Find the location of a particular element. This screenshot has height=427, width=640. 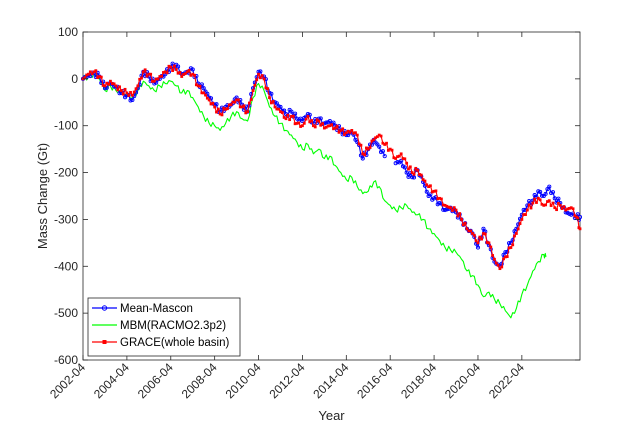

y-tick-label: -100 is located at coordinates (66, 126).